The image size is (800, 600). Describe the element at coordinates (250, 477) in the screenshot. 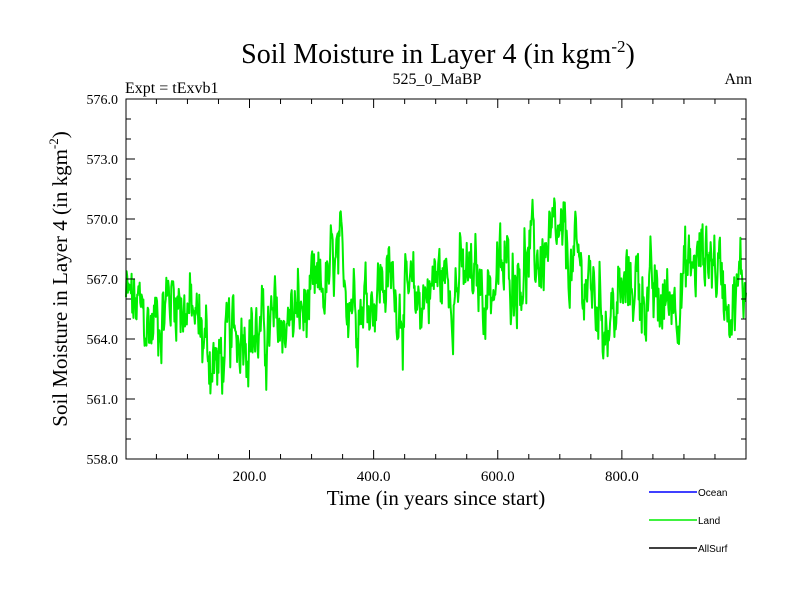

I see `x-tick-label: 200.0` at that location.